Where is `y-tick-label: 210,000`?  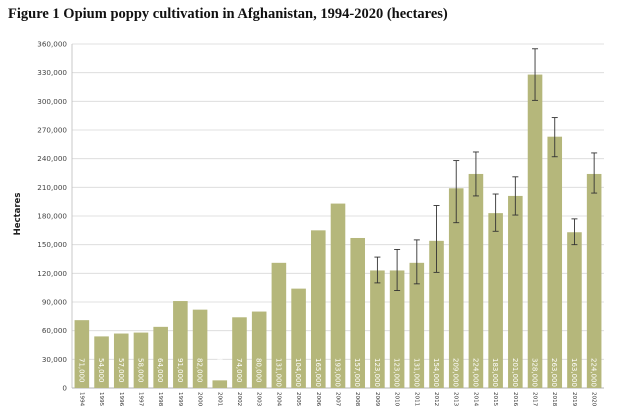
y-tick-label: 210,000 is located at coordinates (52, 187).